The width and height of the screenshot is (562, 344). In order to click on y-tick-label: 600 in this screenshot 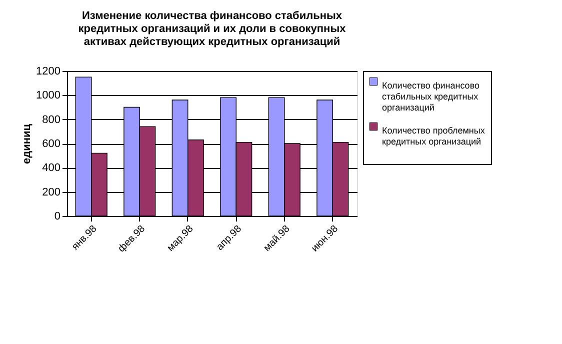, I will do `click(51, 144)`.